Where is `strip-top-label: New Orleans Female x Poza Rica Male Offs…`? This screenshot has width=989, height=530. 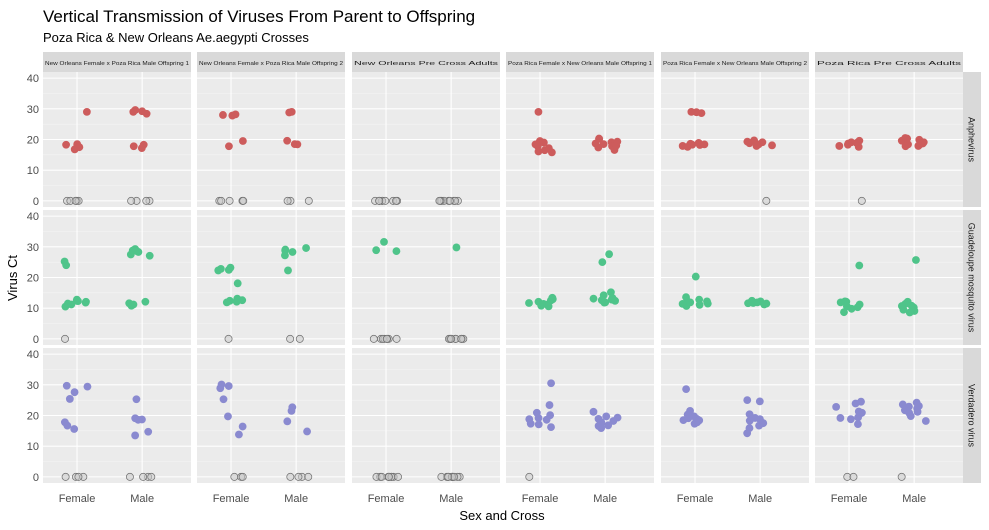
strip-top-label: New Orleans Female x Poza Rica Male Offs… is located at coordinates (271, 64).